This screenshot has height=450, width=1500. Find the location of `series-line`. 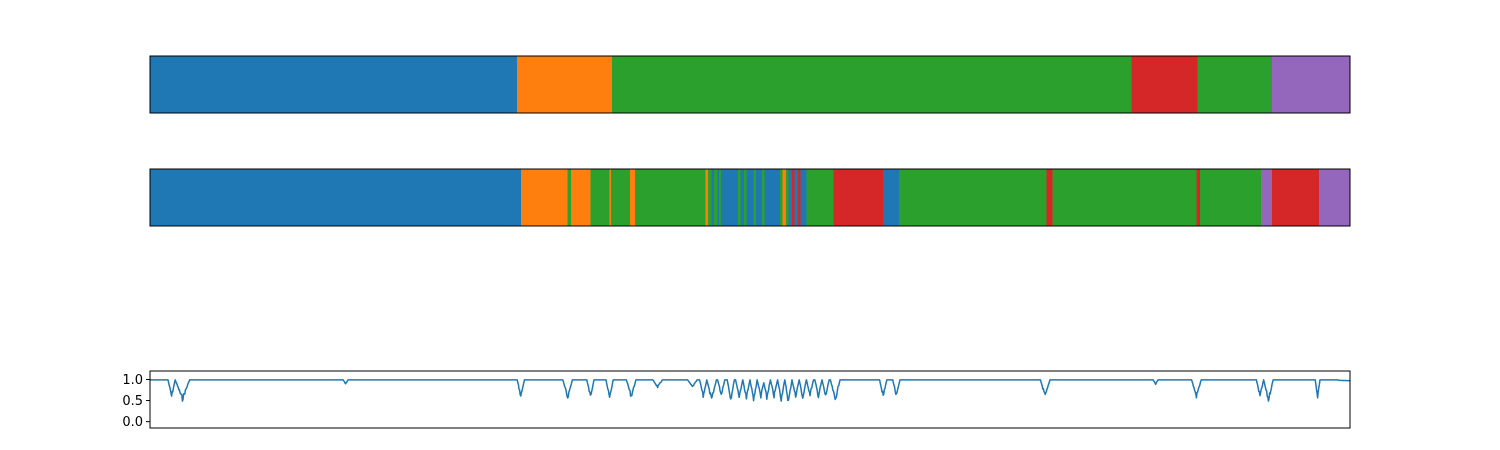

series-line is located at coordinates (750, 390).